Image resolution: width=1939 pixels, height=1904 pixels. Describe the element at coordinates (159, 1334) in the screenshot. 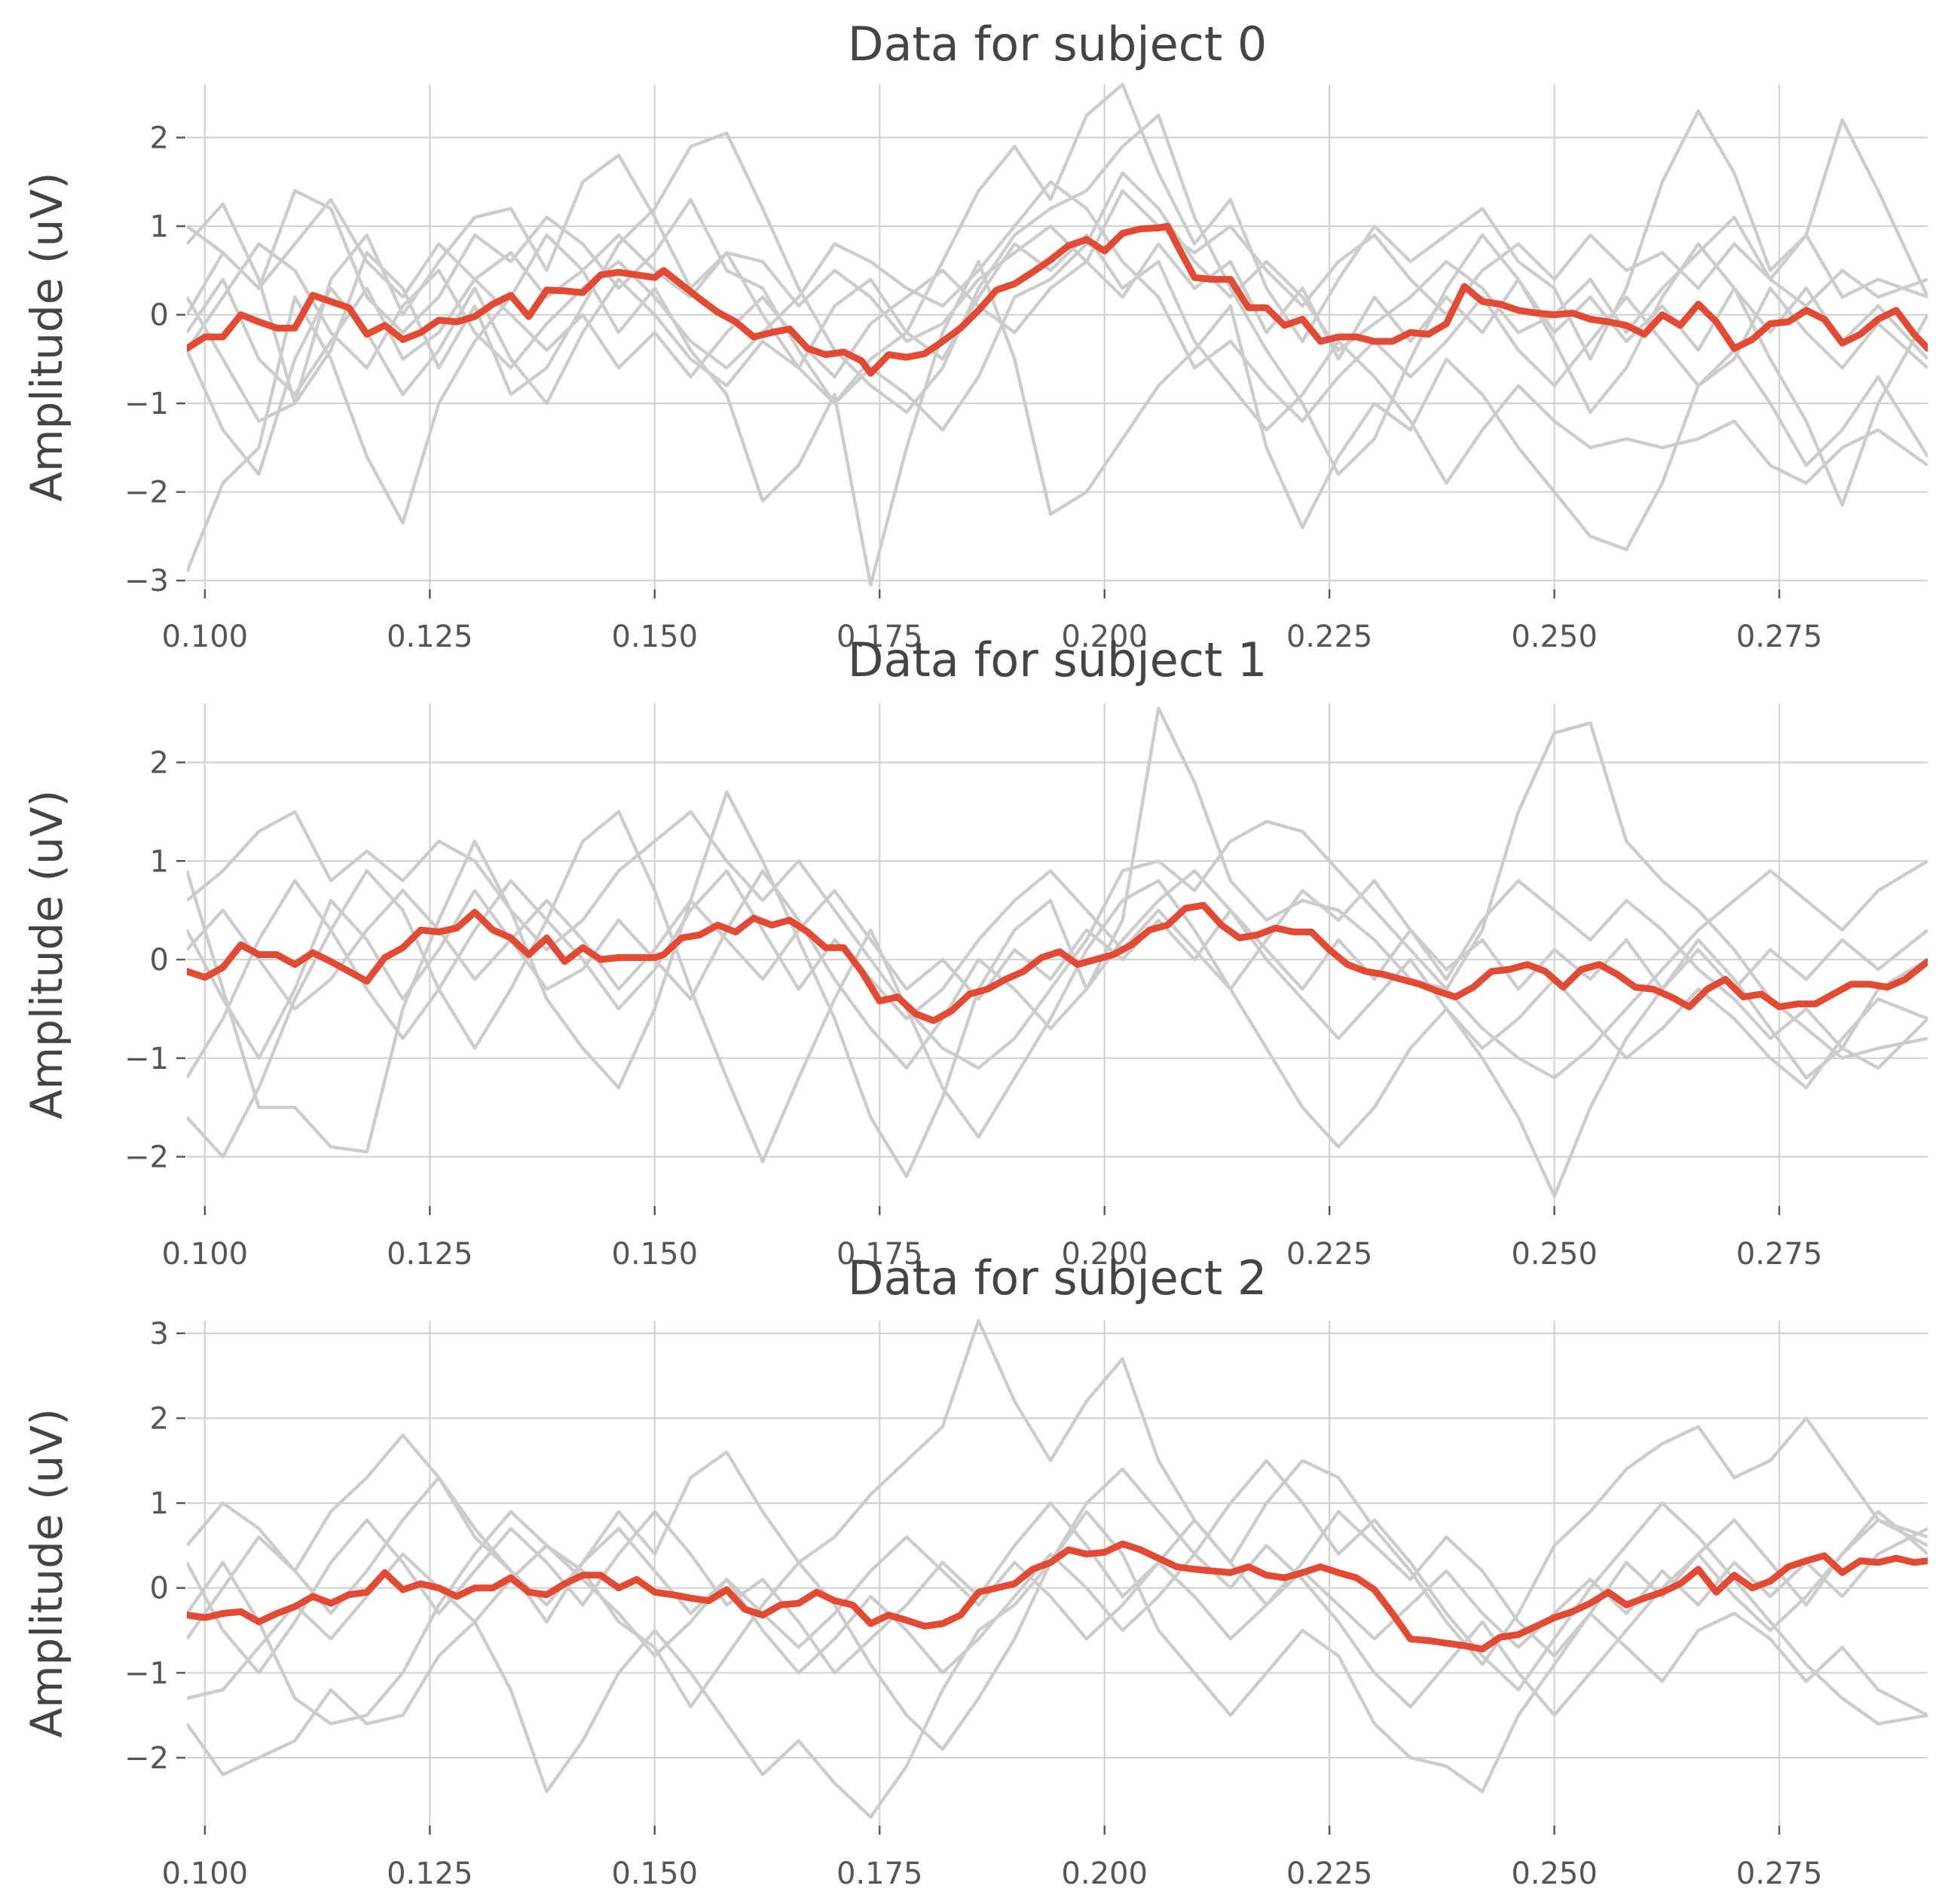

I see `y-tick-label: 3` at that location.